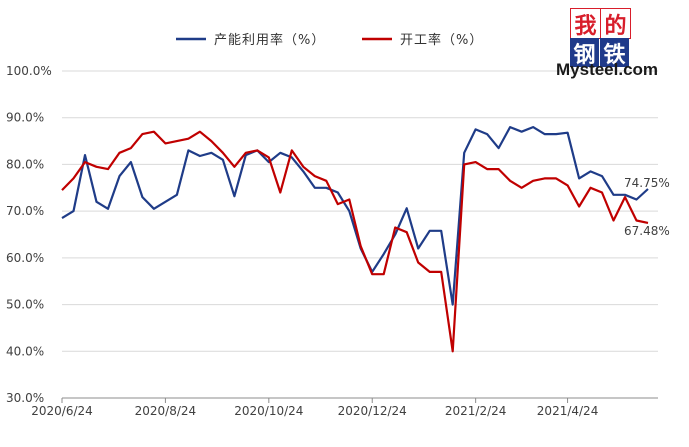 This screenshot has width=689, height=447. Describe the element at coordinates (607, 69) in the screenshot. I see `logo-brand-text: Mysteel.com` at that location.